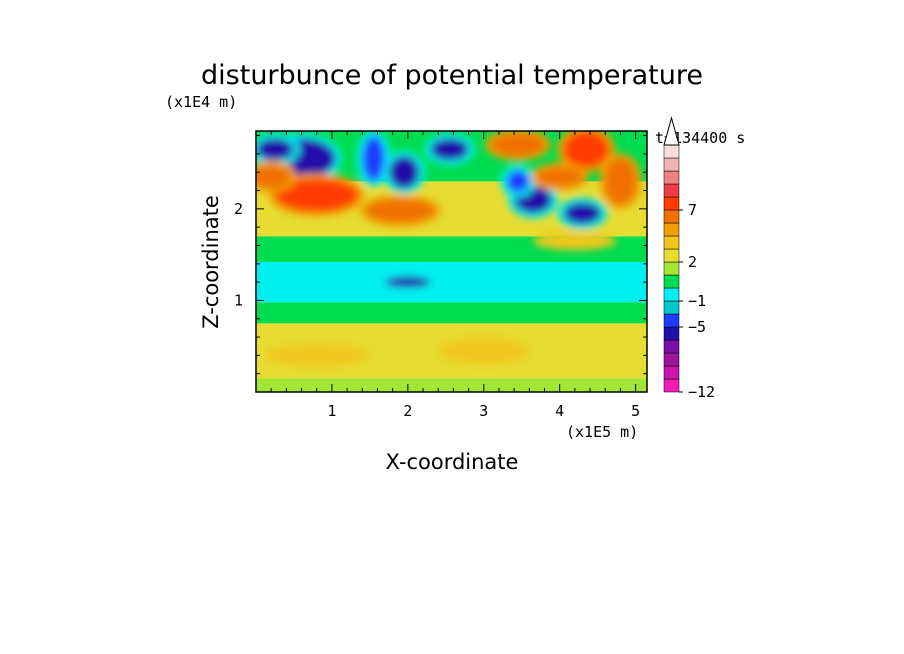 Image resolution: width=904 pixels, height=654 pixels. I want to click on band-surface, so click(451, 385).